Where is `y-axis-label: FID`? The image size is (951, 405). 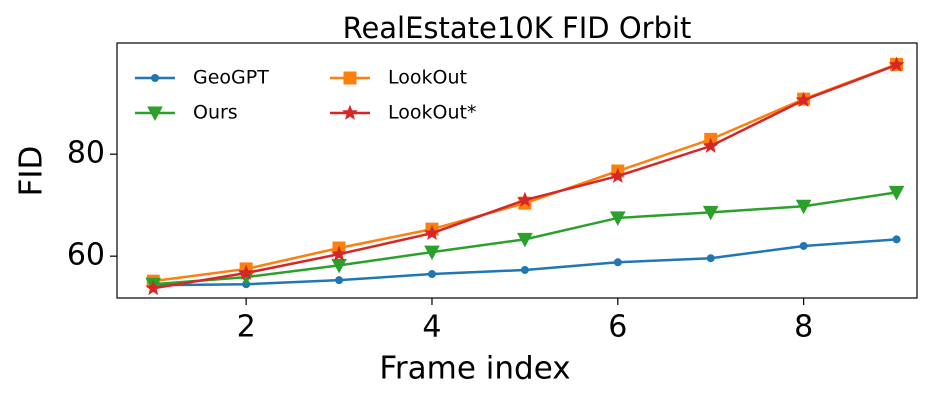 y-axis-label: FID is located at coordinates (32, 171).